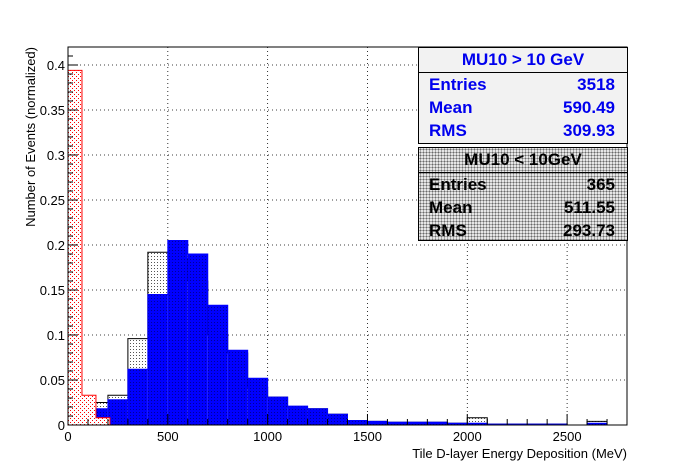 Image resolution: width=696 pixels, height=472 pixels. What do you see at coordinates (523, 230) in the screenshot?
I see `stats-row-rms: RMS 293.73` at bounding box center [523, 230].